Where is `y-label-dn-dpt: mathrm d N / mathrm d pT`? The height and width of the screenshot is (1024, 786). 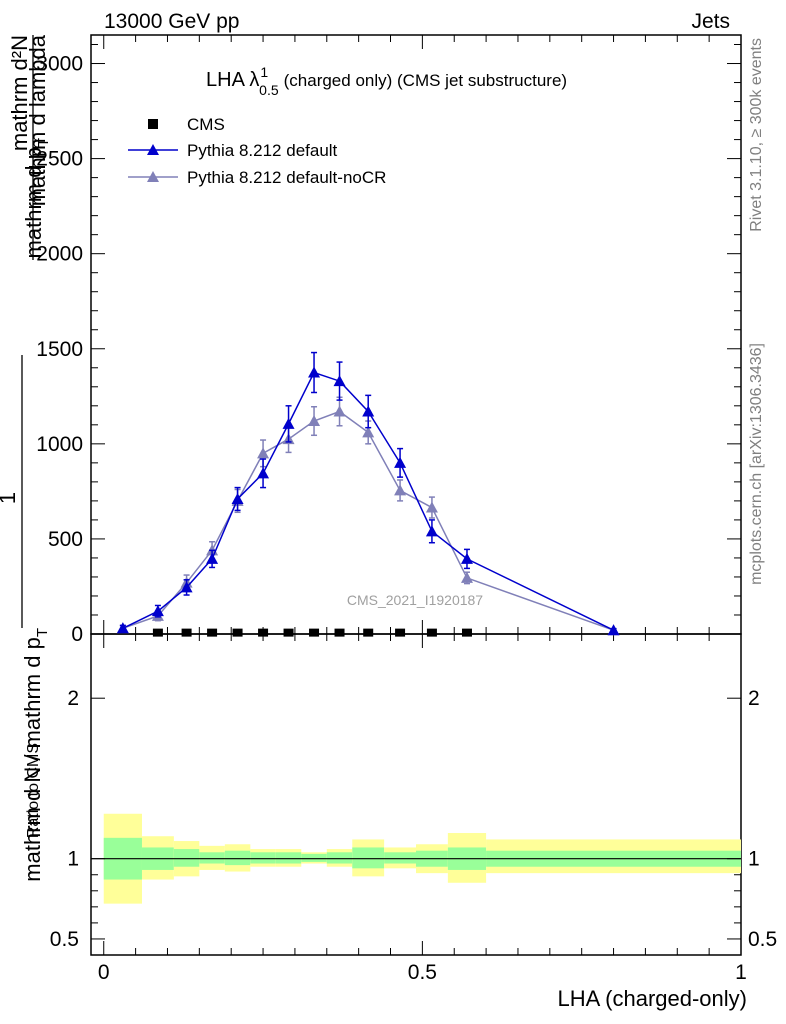 y-label-dn-dpt: mathrm d N / mathrm d pT is located at coordinates (35, 755).